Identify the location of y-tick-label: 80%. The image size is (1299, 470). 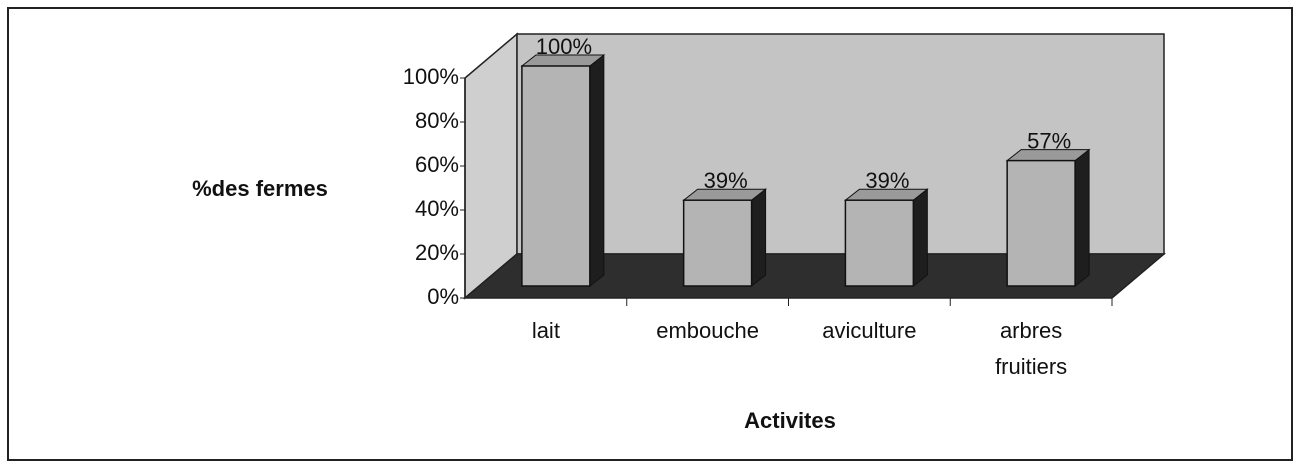
(437, 120).